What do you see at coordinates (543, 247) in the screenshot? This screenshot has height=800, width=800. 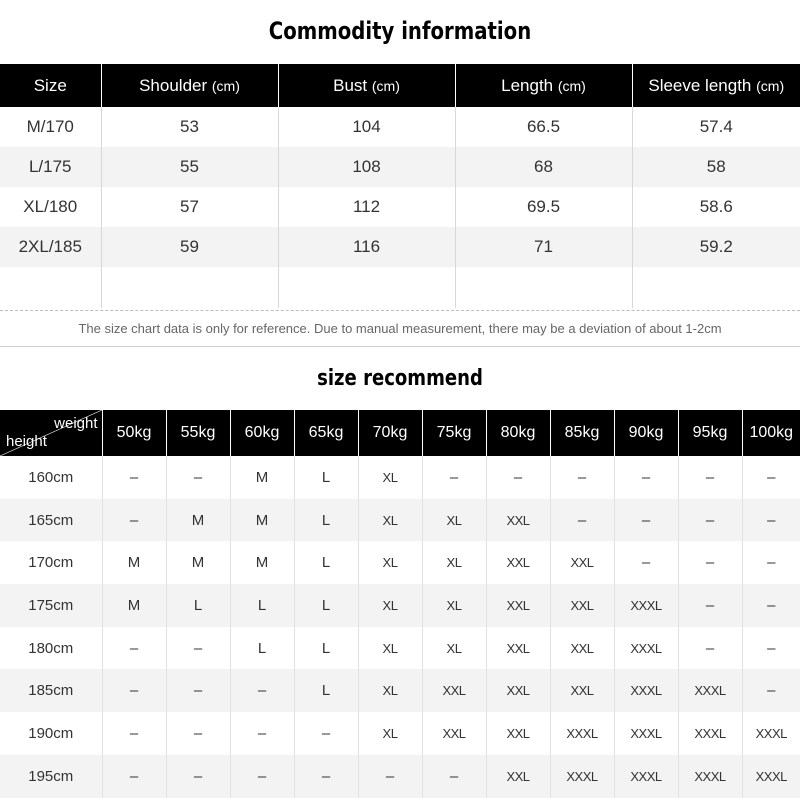 I see `size-chart-cell: 71` at bounding box center [543, 247].